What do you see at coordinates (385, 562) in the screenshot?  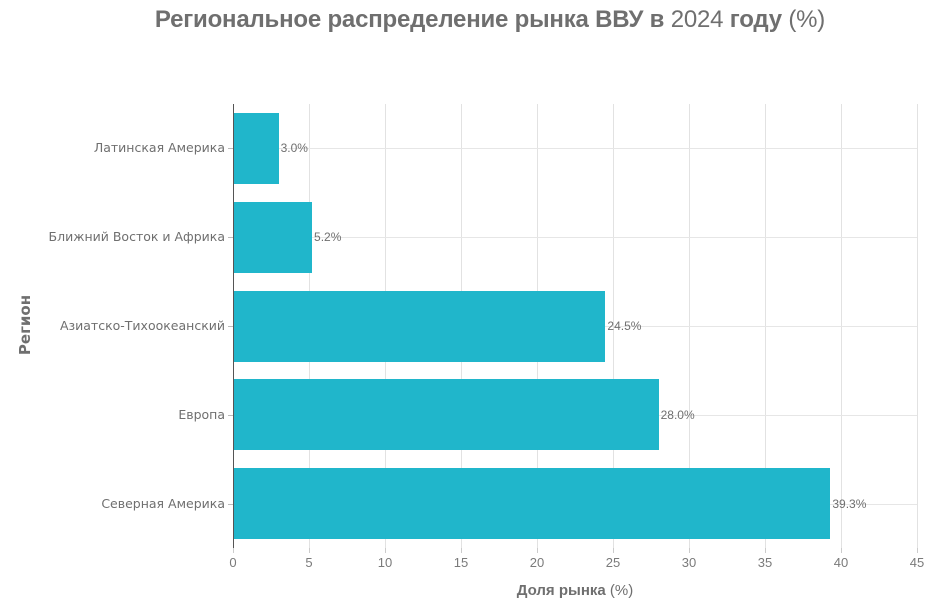 I see `x-tick-label: 10` at bounding box center [385, 562].